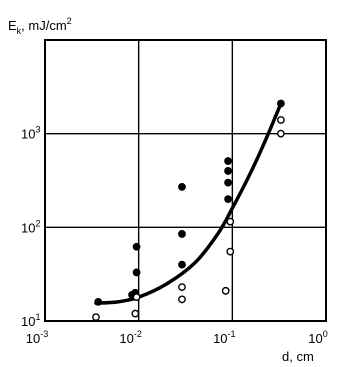 The image size is (340, 367). Describe the element at coordinates (37, 337) in the screenshot. I see `x-tick-label: 10⁻³` at that location.